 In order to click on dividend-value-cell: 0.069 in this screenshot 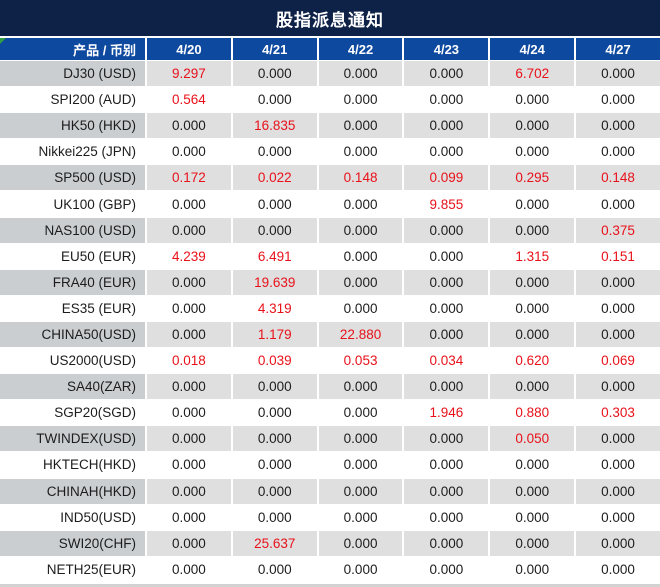, I will do `click(618, 361)`.